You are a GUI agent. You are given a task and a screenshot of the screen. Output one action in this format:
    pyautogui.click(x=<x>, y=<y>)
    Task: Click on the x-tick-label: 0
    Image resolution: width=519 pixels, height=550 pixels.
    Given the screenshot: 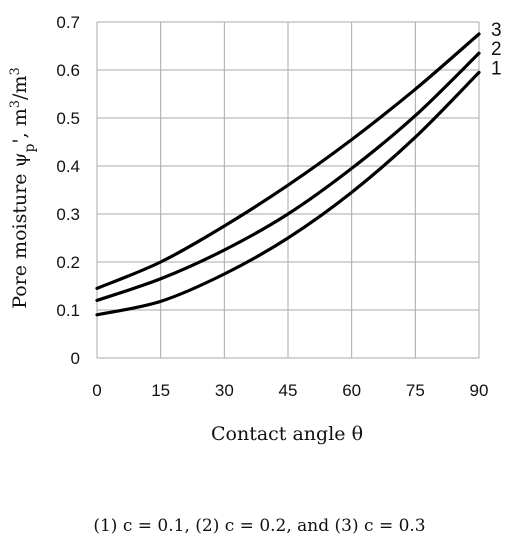 What is the action you would take?
    pyautogui.click(x=96, y=390)
    